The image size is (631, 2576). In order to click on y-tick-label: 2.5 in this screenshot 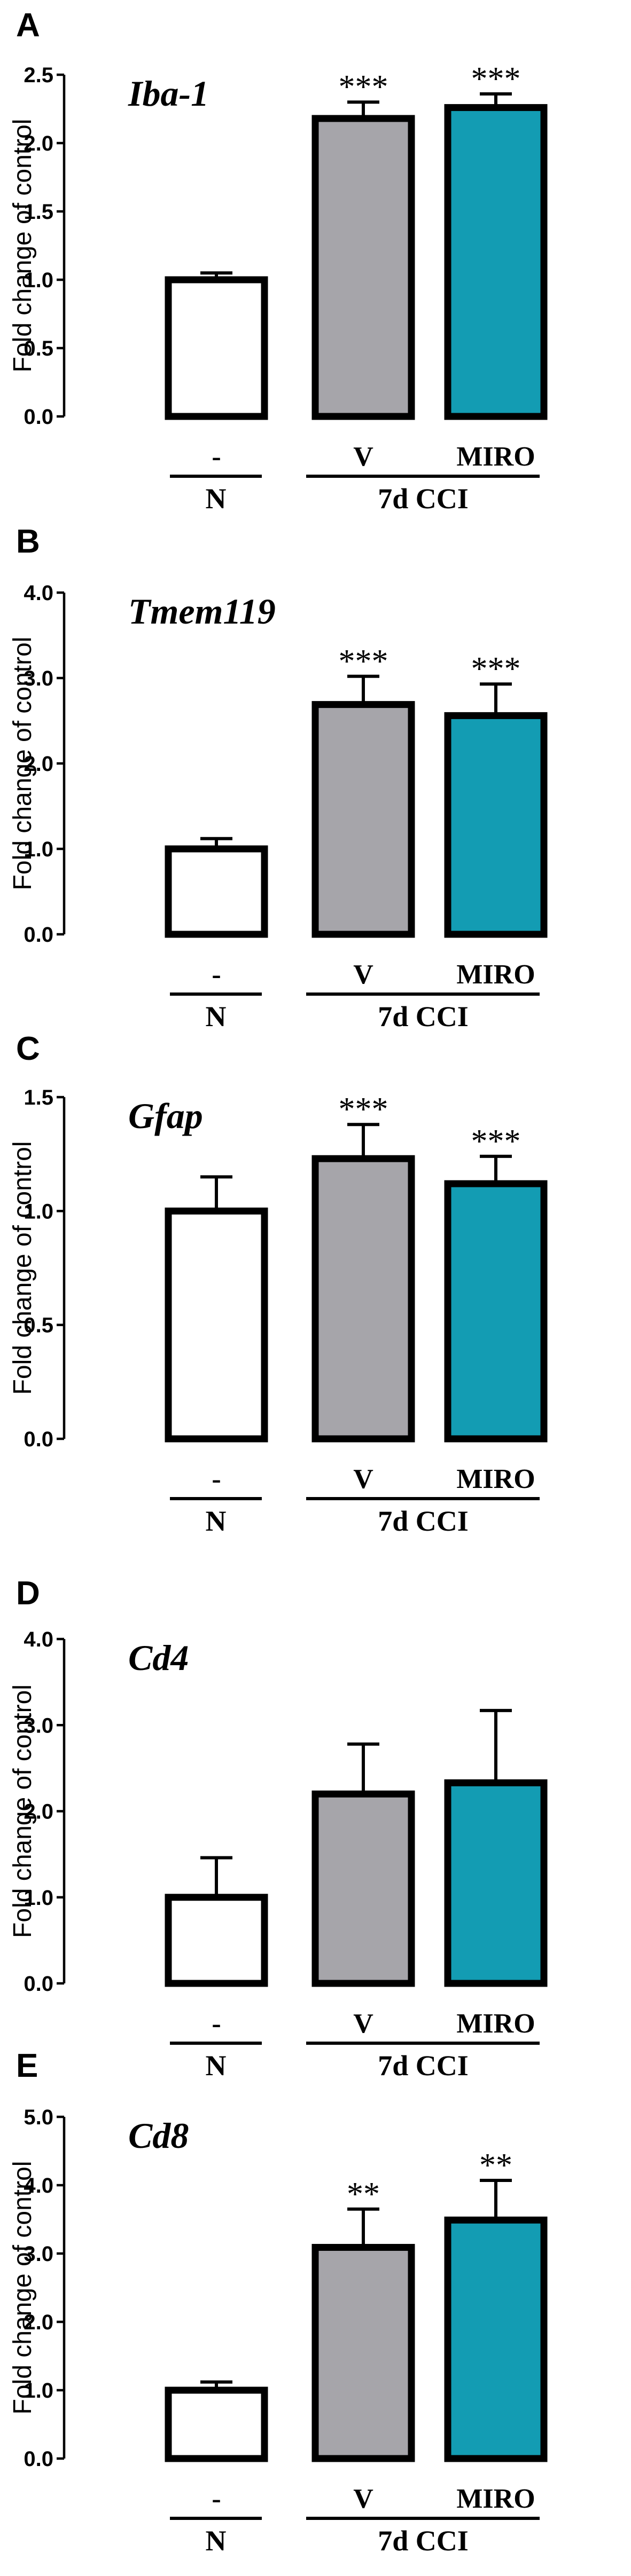, I will do `click(38, 76)`.